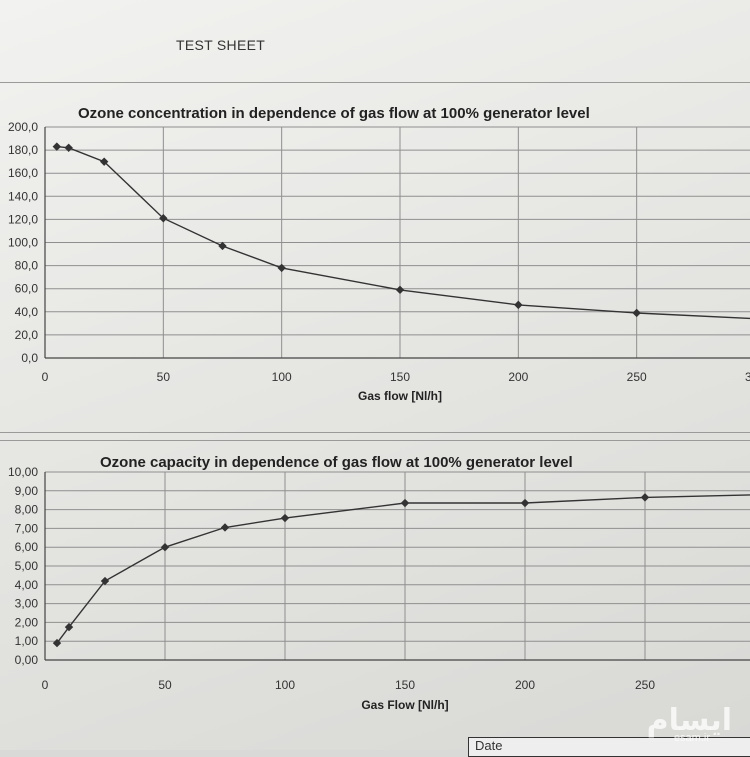 The image size is (750, 757). I want to click on concentration-y-tick-label: 100,0, so click(23, 243).